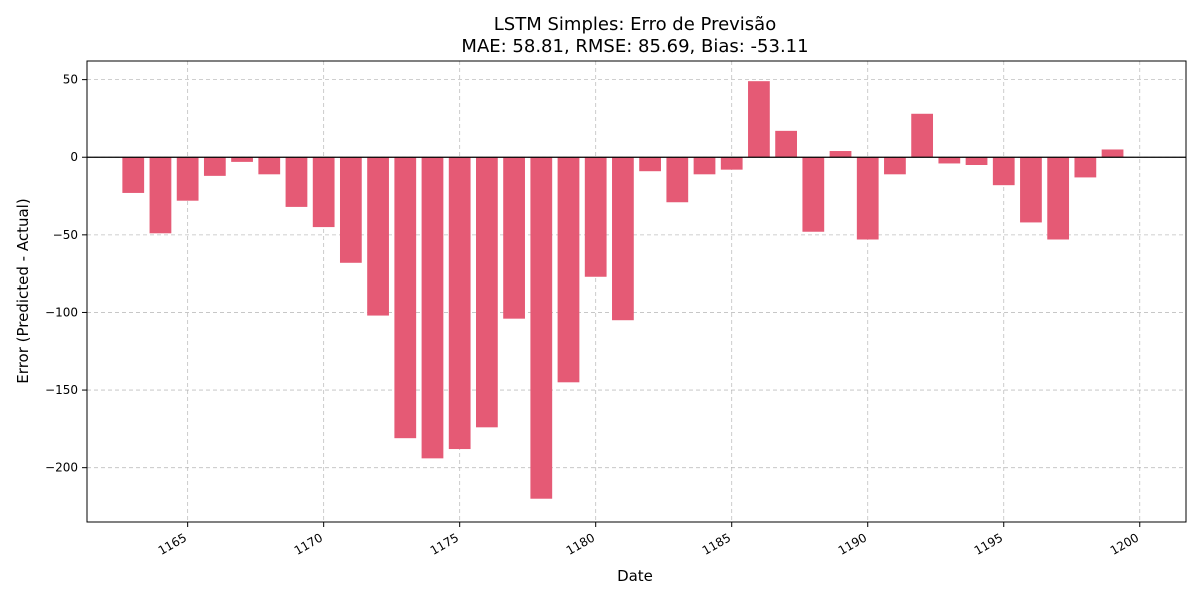  I want to click on x-tick-label: 1185, so click(716, 543).